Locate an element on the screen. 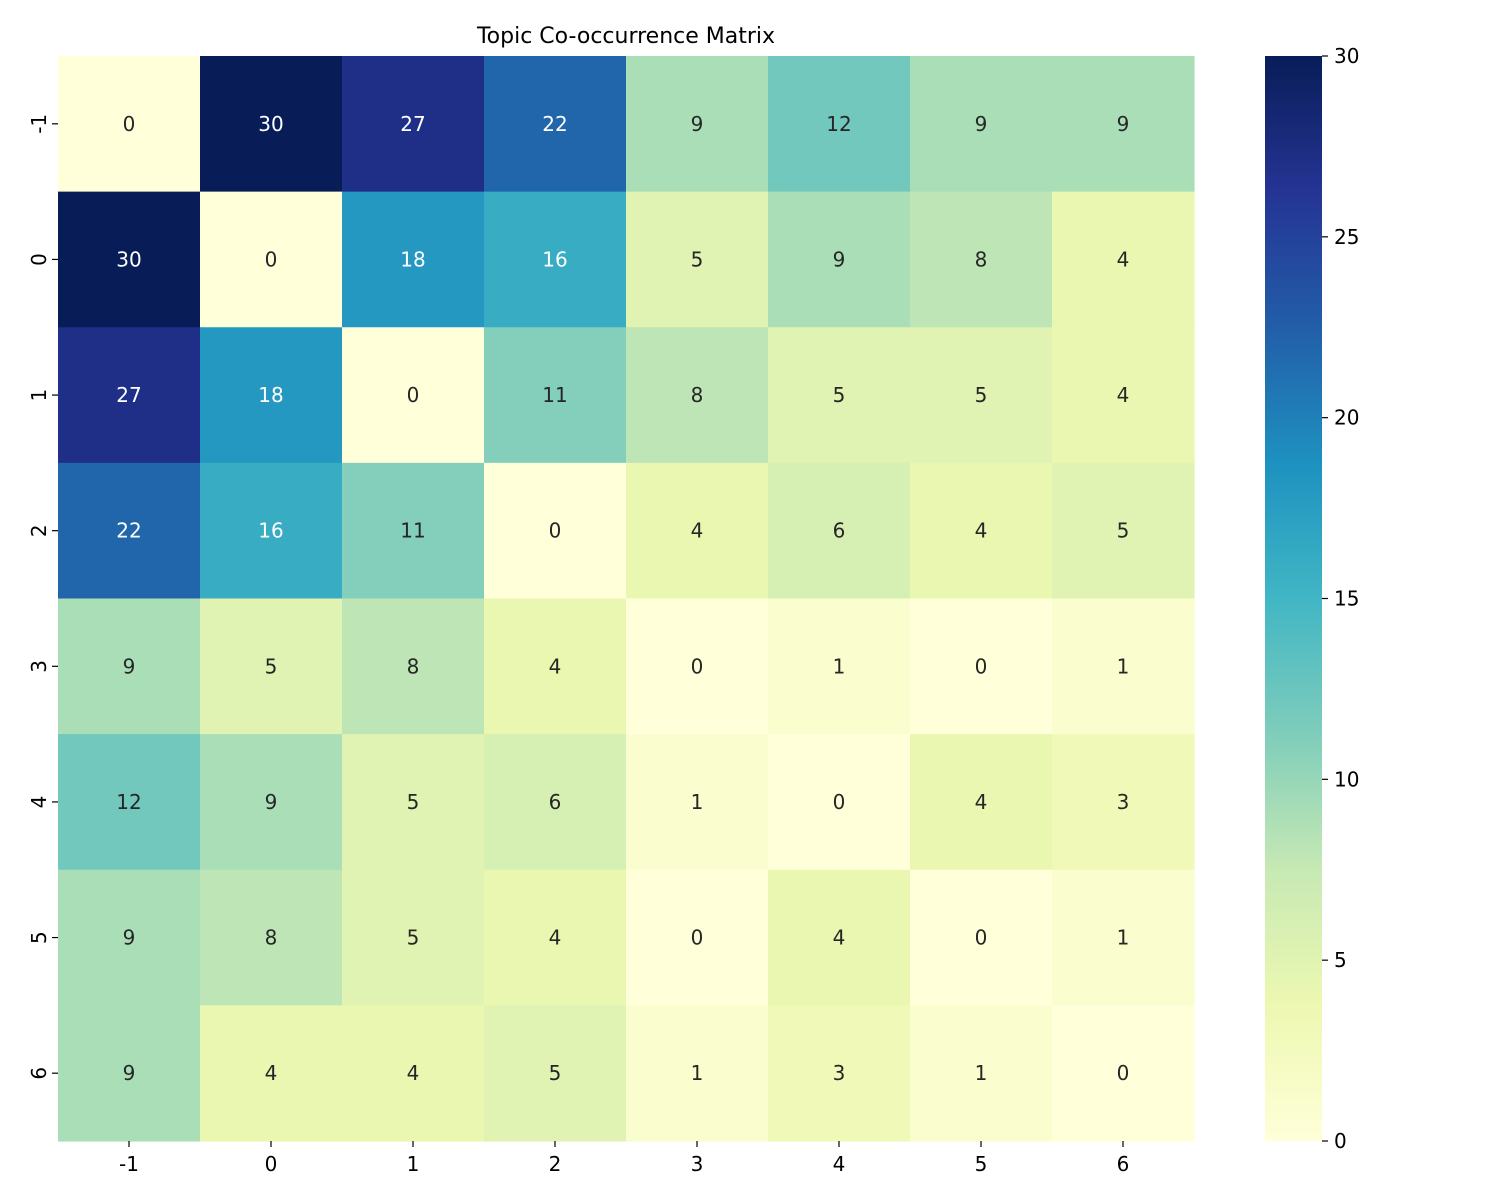 This screenshot has height=1204, width=1500. heatmap-cell-r7-c3 is located at coordinates (555, 1073).